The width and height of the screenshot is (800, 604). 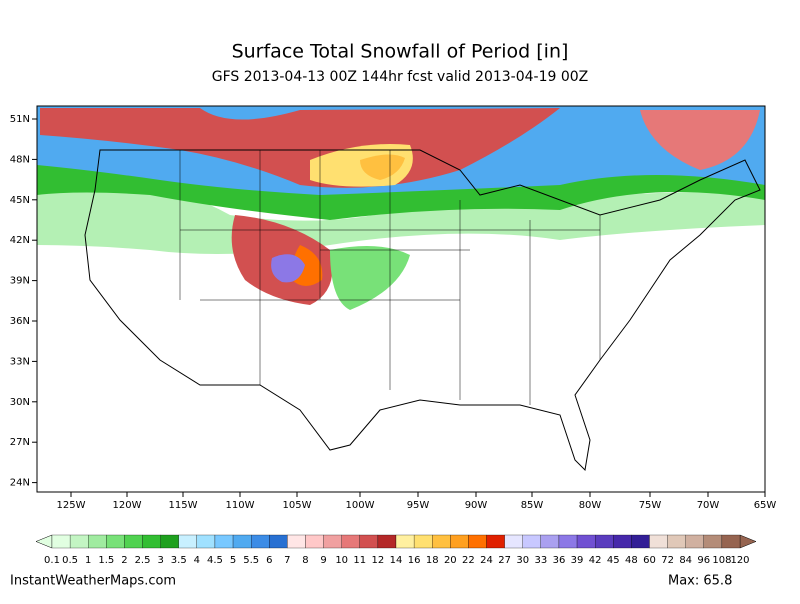 I want to click on colorbar-label: 30, so click(x=522, y=560).